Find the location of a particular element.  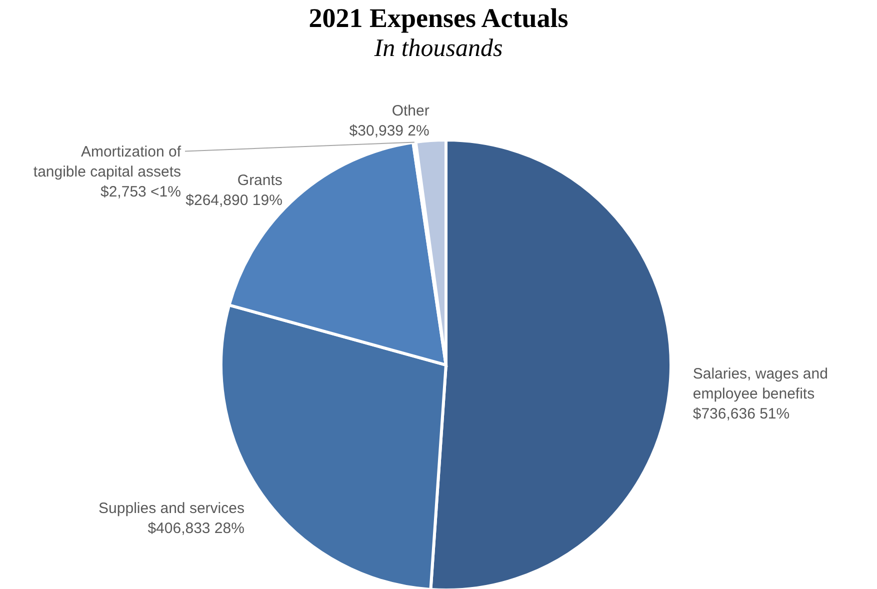

chart-subtitle: In thousands is located at coordinates (438, 48).